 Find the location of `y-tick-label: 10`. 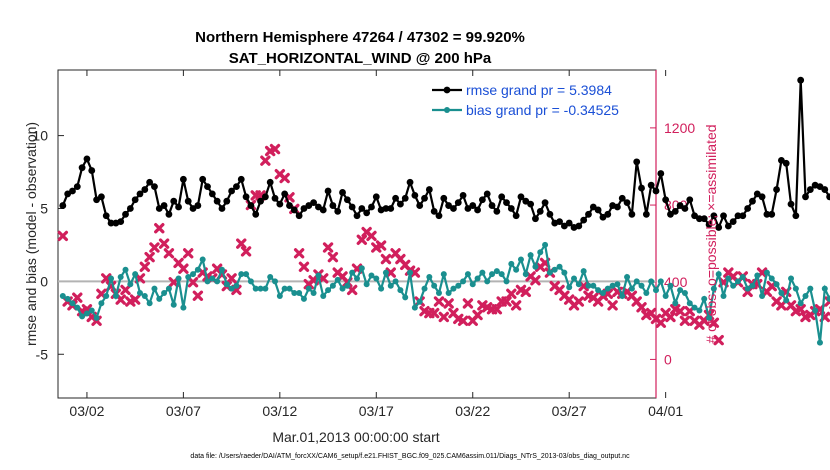

y-tick-label: 10 is located at coordinates (40, 136).